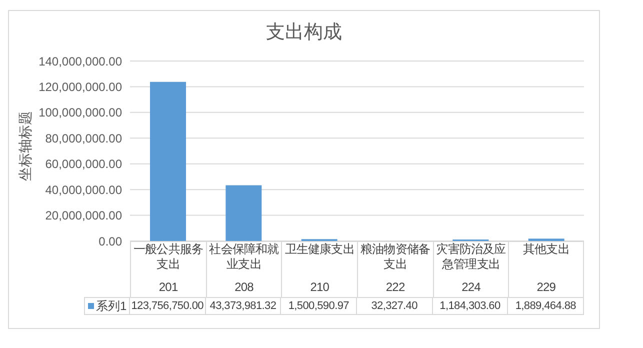  I want to click on x-tick-label: 灾害防治及应急管理支出 224, so click(471, 268).